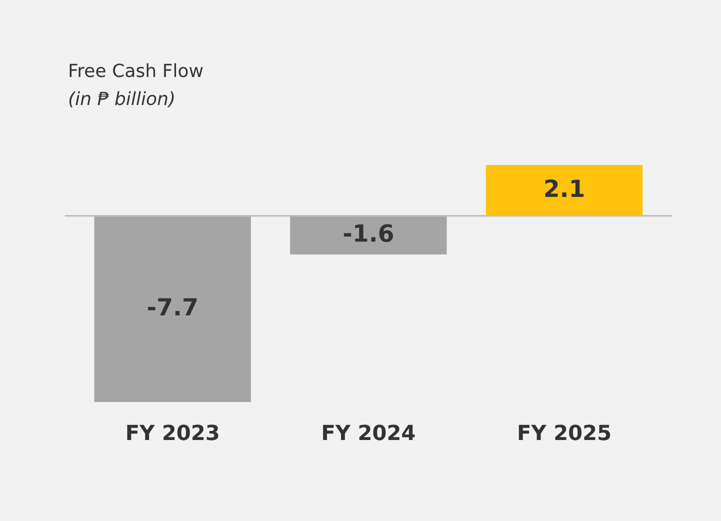  What do you see at coordinates (136, 70) in the screenshot?
I see `chart-title: Free Cash Flow` at bounding box center [136, 70].